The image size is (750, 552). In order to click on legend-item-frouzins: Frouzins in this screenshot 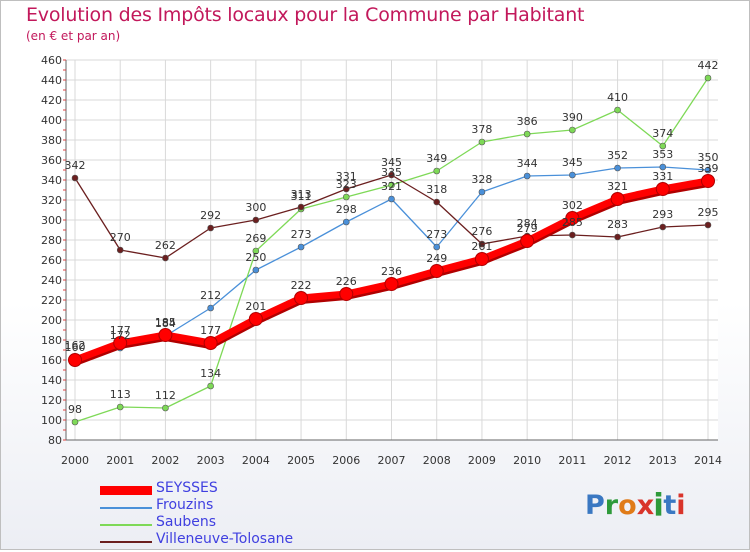, I will do `click(250, 507)`.